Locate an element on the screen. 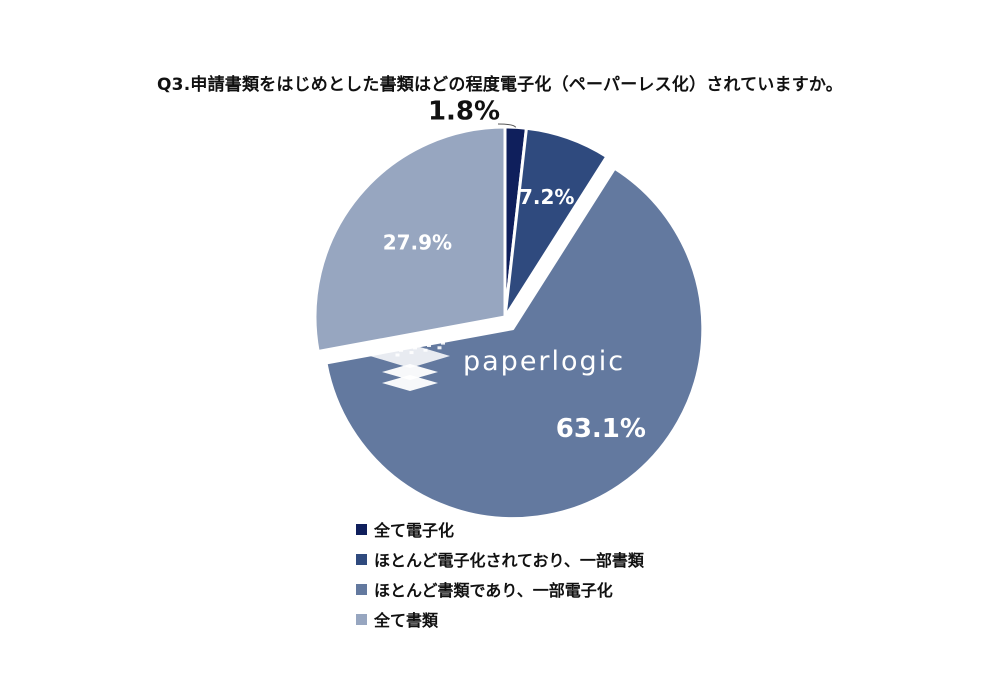  leader-line is located at coordinates (507, 125).